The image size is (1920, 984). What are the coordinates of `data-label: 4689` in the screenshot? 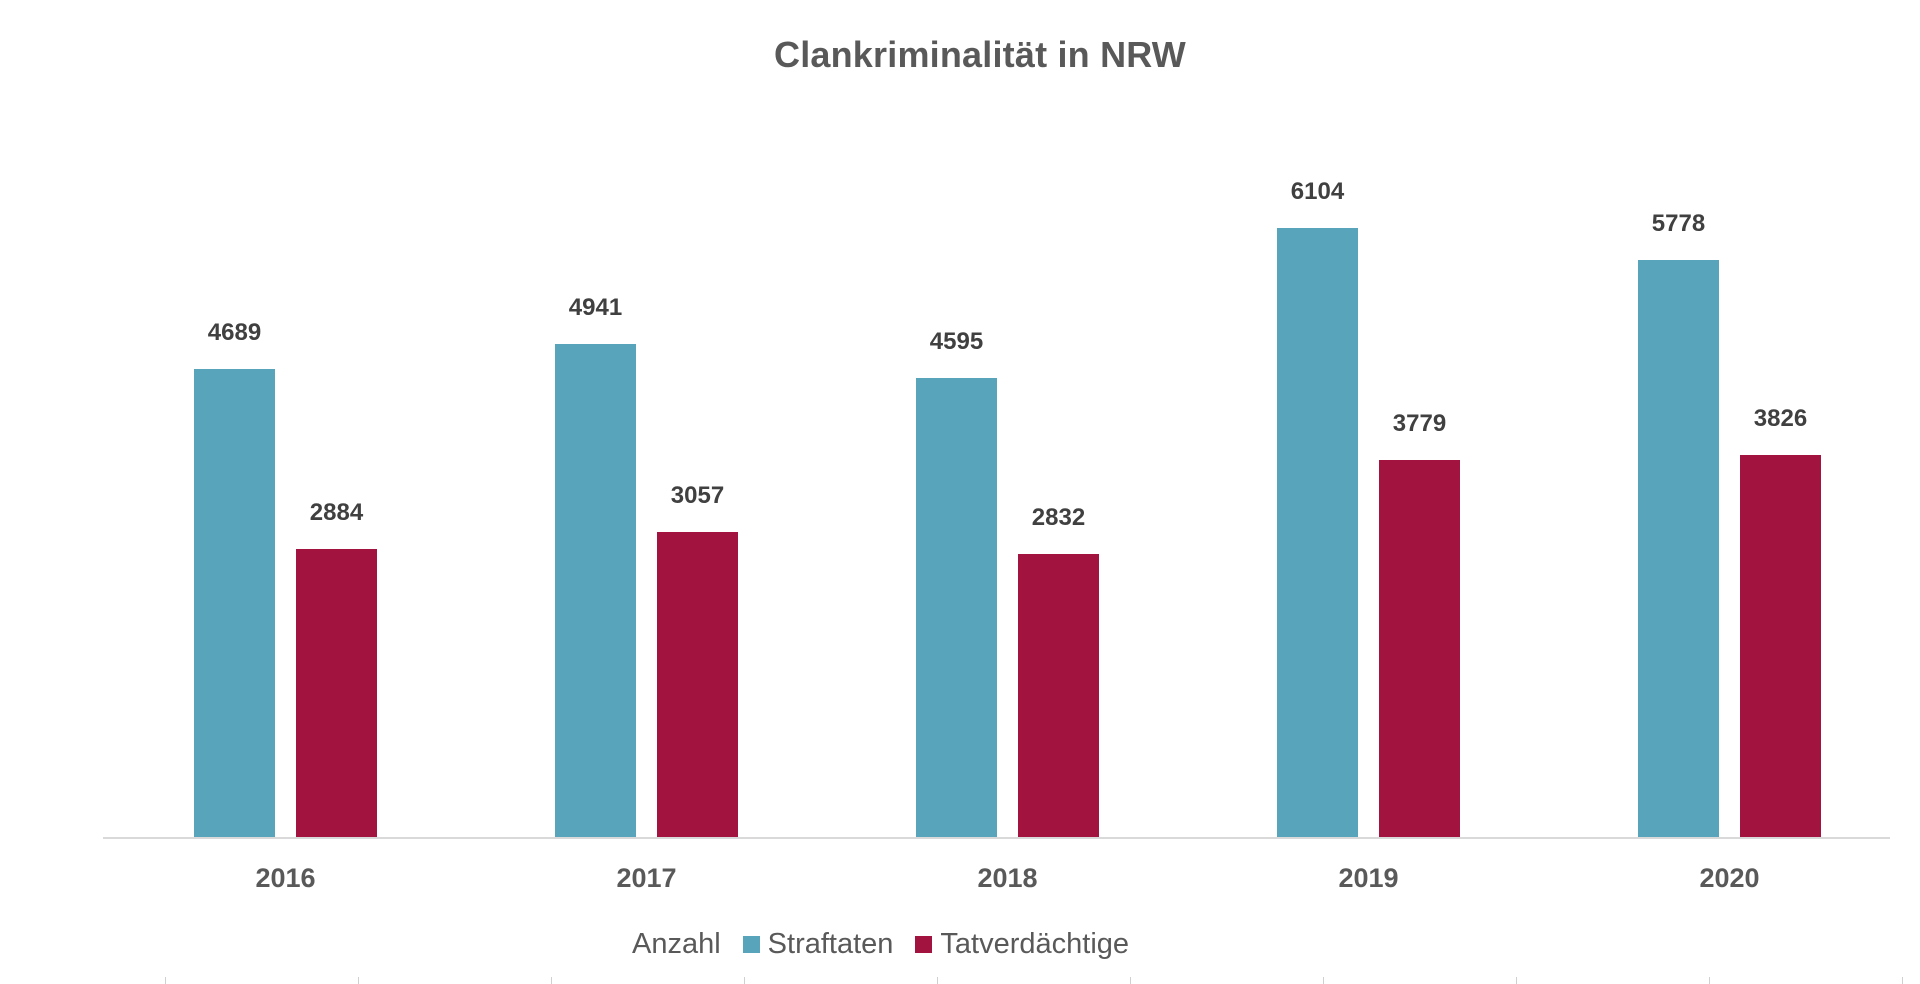 It's located at (234, 332).